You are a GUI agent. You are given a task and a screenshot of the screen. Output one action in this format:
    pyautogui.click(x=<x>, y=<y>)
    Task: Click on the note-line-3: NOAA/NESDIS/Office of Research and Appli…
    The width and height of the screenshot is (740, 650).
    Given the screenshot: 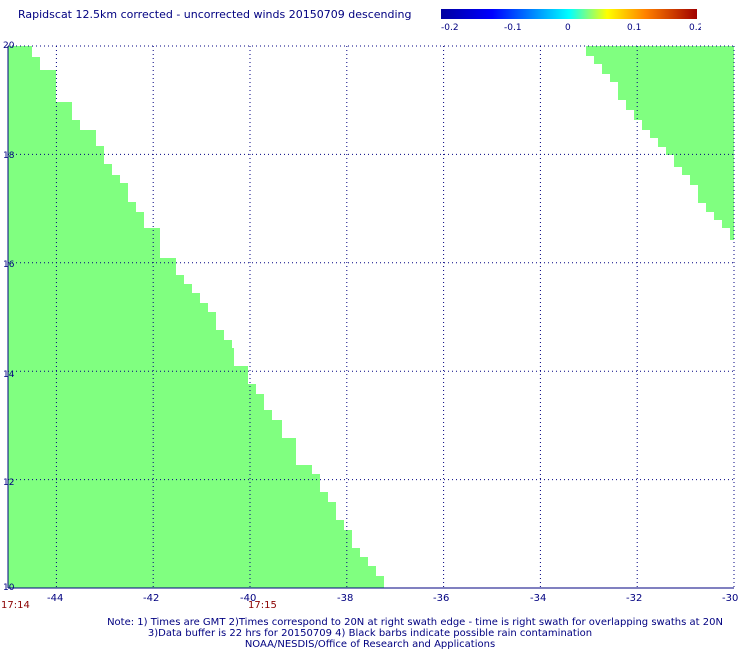 What is the action you would take?
    pyautogui.click(x=370, y=644)
    